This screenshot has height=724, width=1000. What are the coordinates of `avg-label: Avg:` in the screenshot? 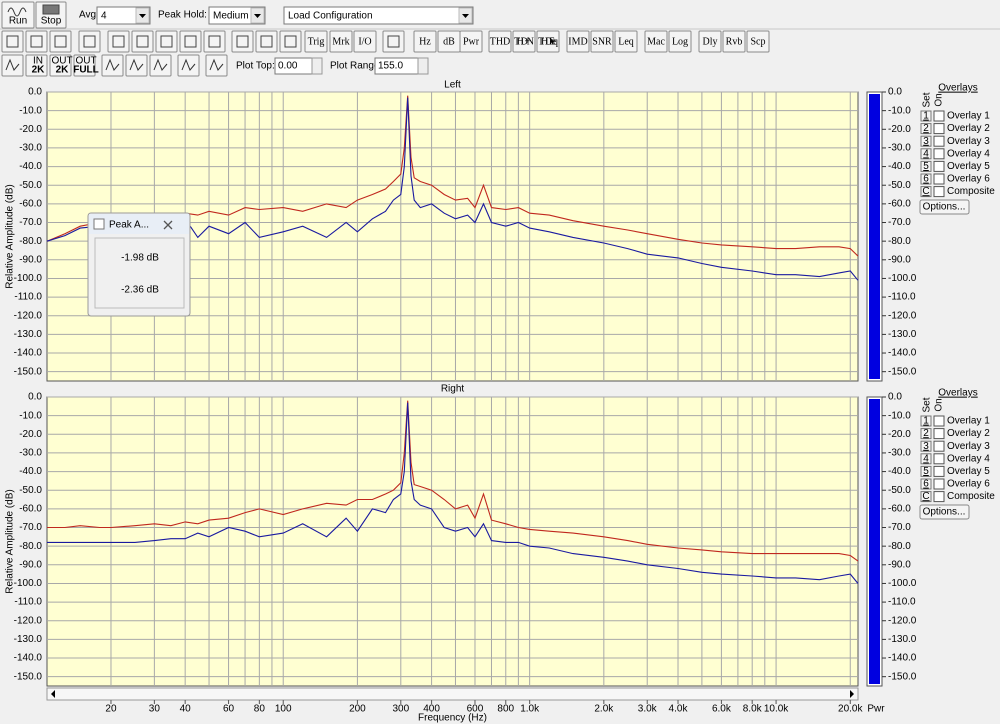 It's located at (89, 15).